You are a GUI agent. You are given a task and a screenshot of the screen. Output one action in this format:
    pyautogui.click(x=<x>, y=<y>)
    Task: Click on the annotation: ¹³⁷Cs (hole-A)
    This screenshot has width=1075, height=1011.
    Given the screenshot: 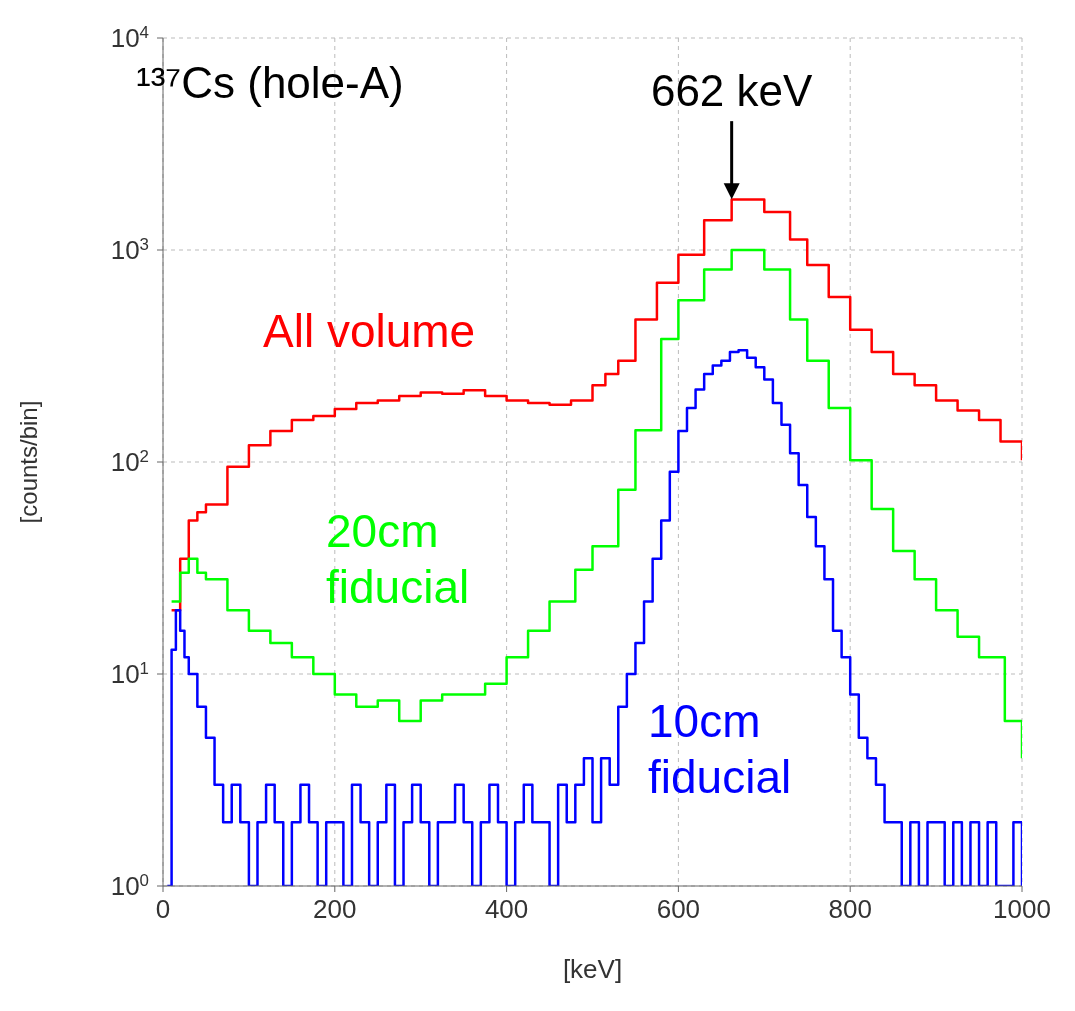 What is the action you would take?
    pyautogui.click(x=270, y=83)
    